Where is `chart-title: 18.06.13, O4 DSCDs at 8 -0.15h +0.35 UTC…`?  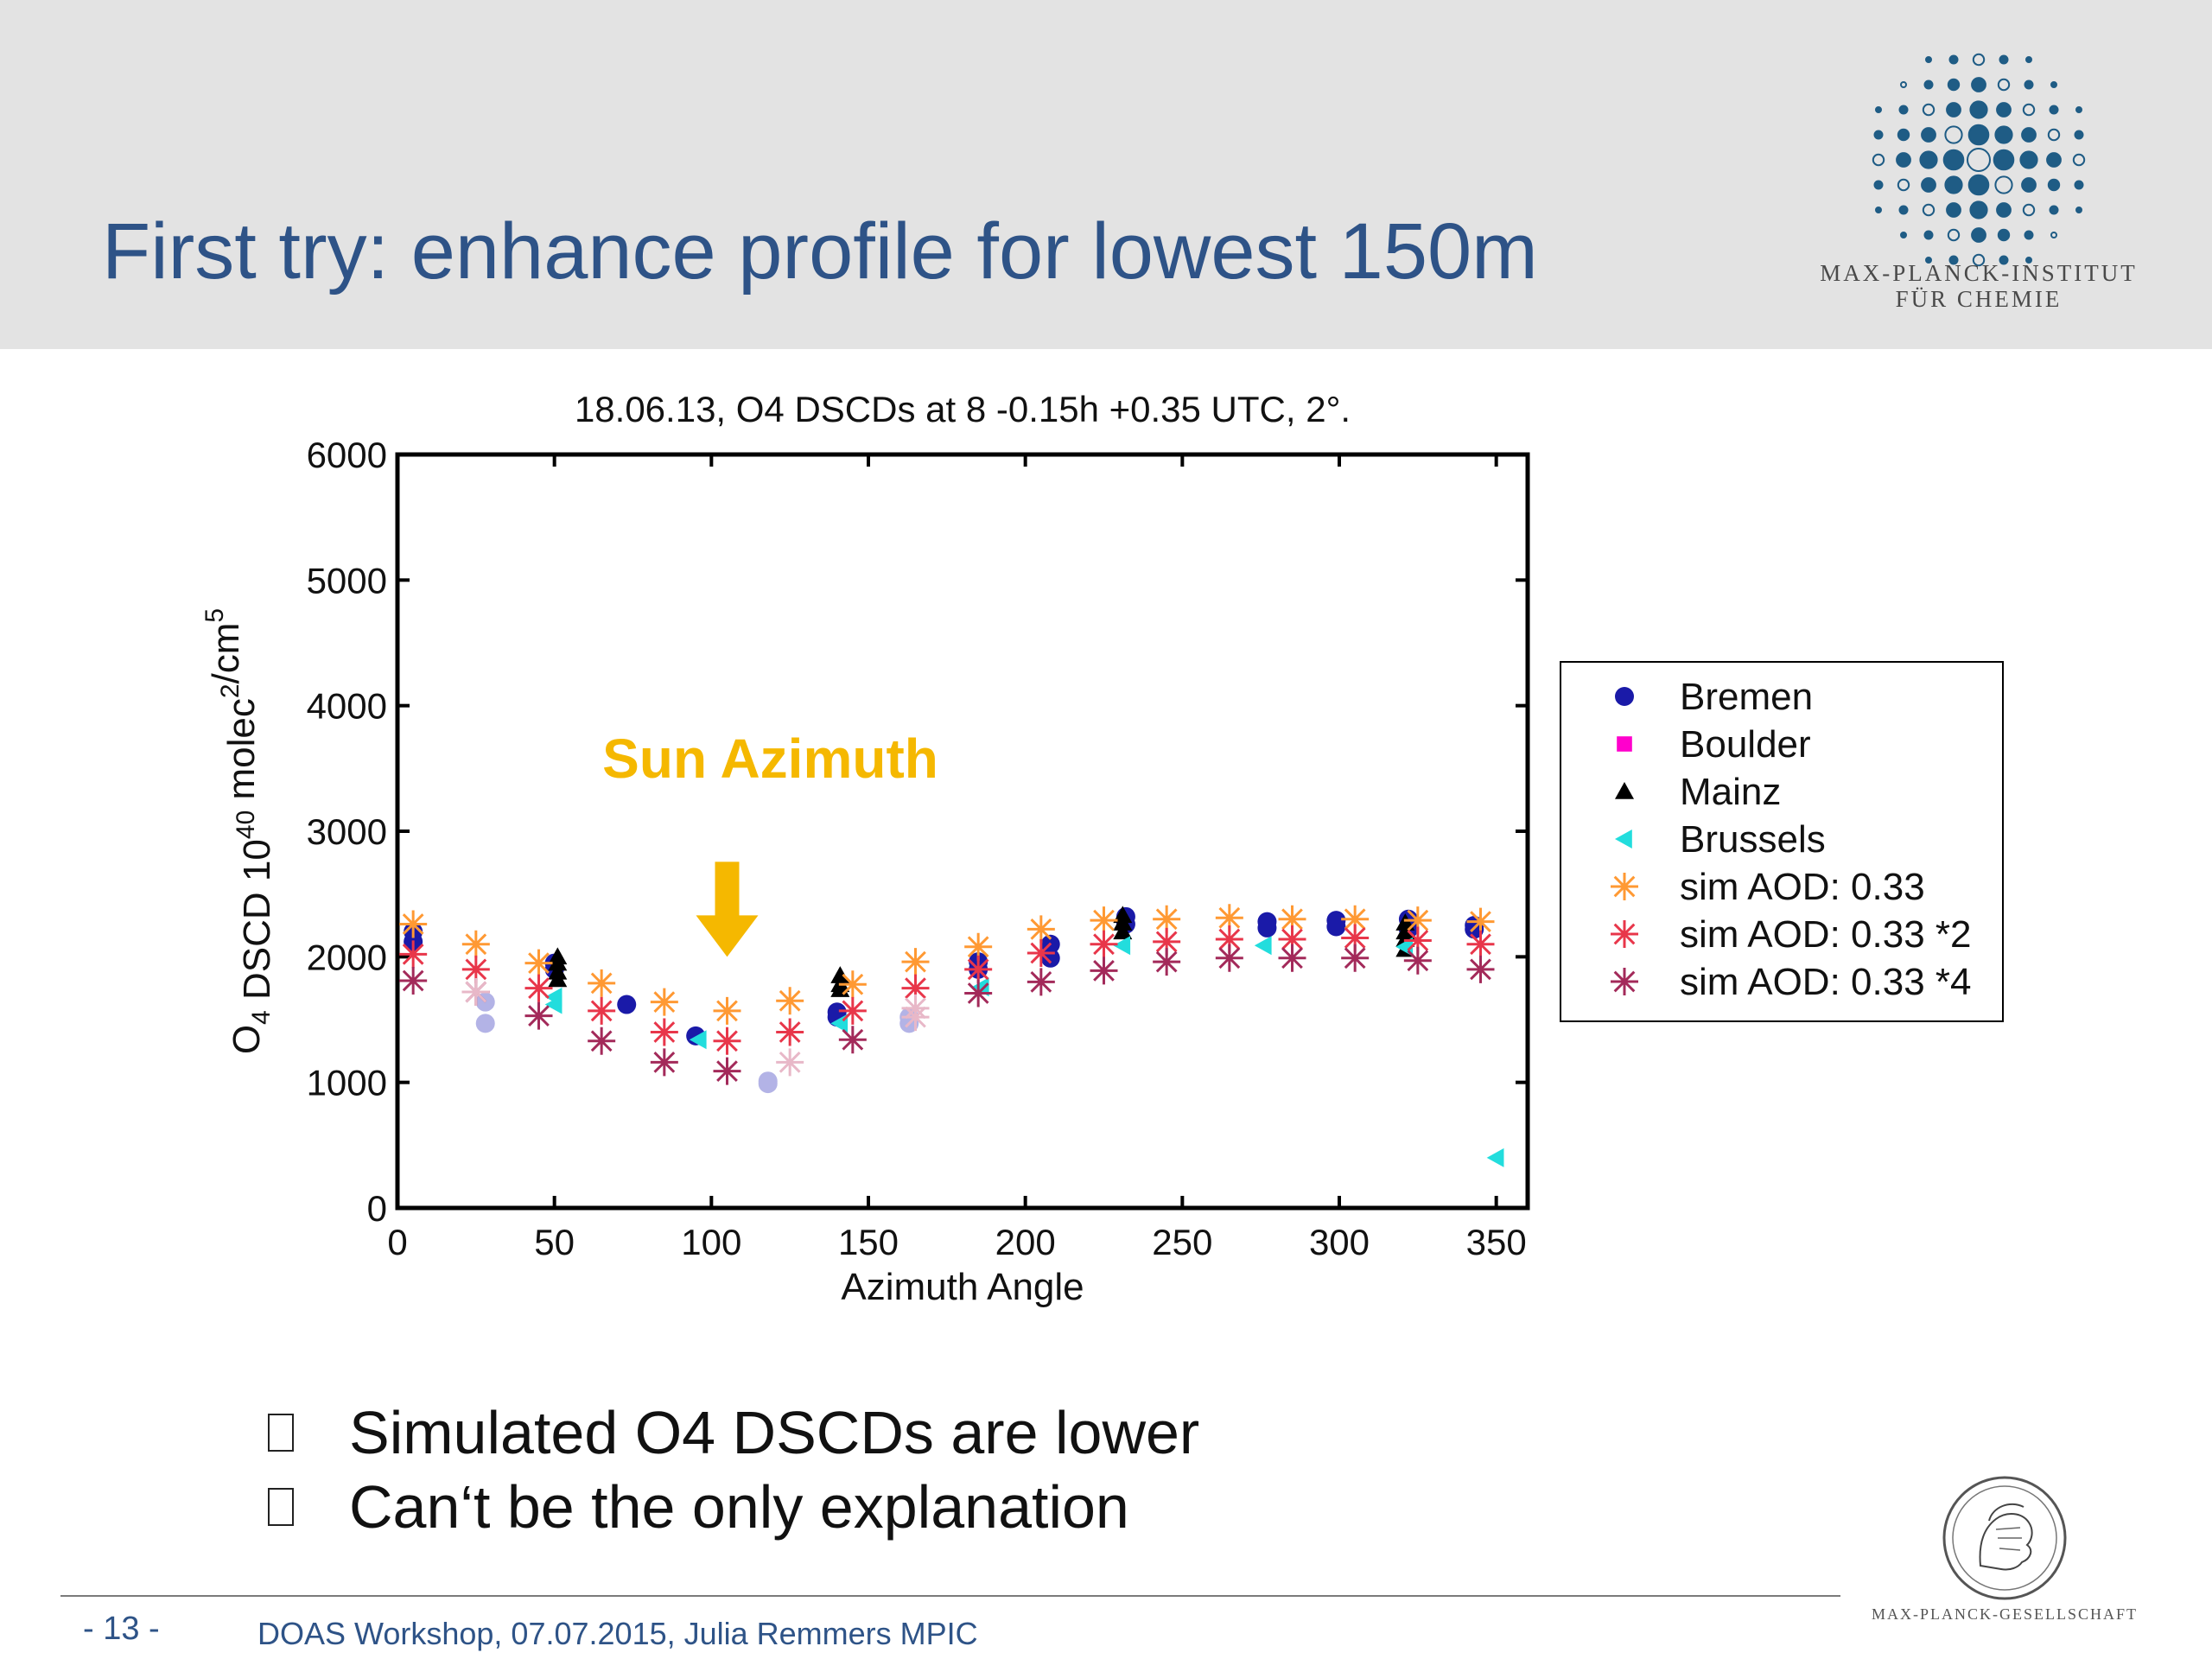
chart-title: 18.06.13, O4 DSCDs at 8 -0.15h +0.35 UTC… is located at coordinates (963, 409).